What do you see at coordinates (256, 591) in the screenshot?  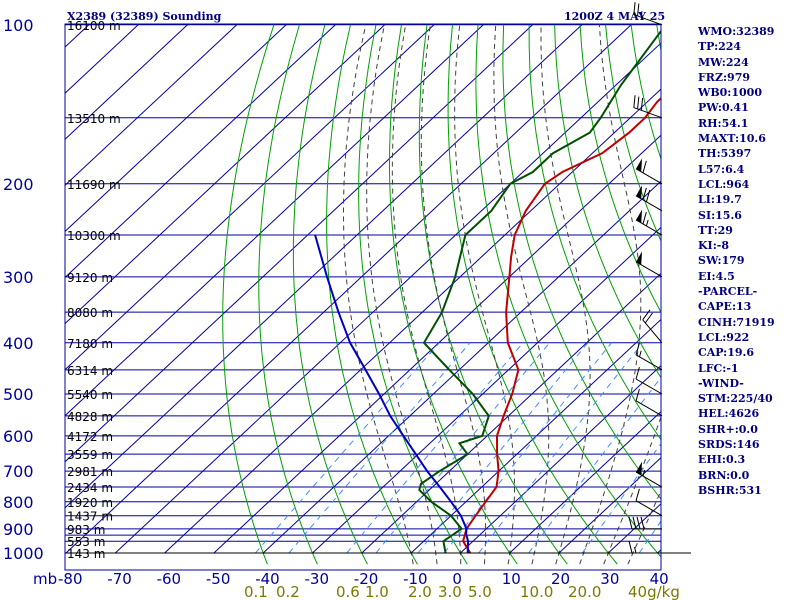 I see `mixing-ratio-label: 0.1` at bounding box center [256, 591].